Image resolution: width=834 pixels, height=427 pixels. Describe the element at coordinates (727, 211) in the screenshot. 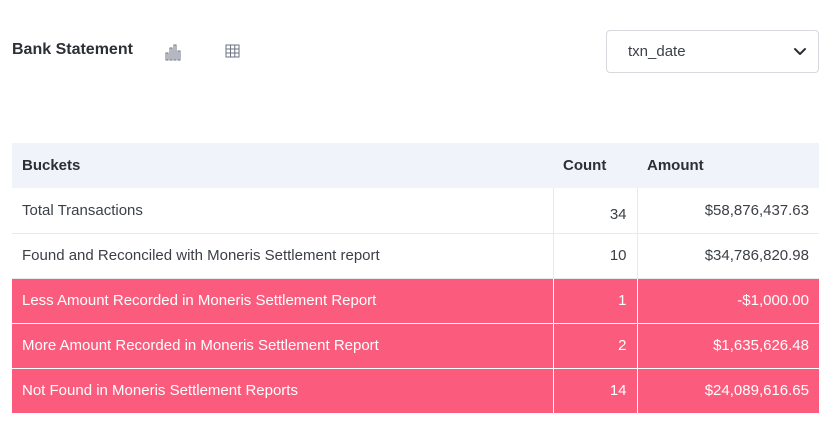

I see `amount-cell: $58,876,437.63` at that location.